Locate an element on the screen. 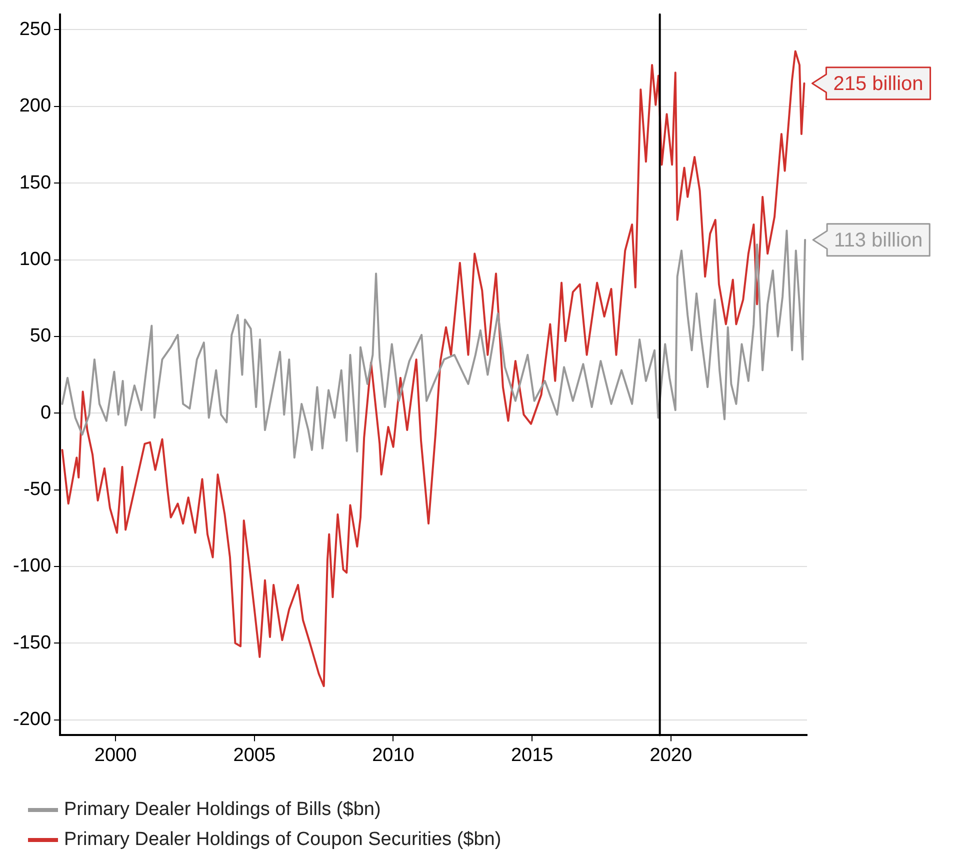 Image resolution: width=962 pixels, height=863 pixels. y-tick-label: 200 is located at coordinates (35, 106).